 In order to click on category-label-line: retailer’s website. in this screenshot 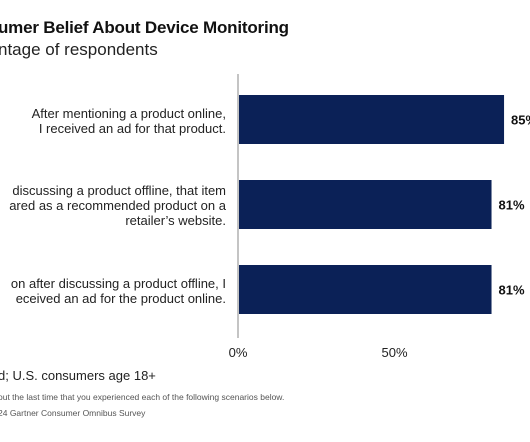, I will do `click(175, 220)`.